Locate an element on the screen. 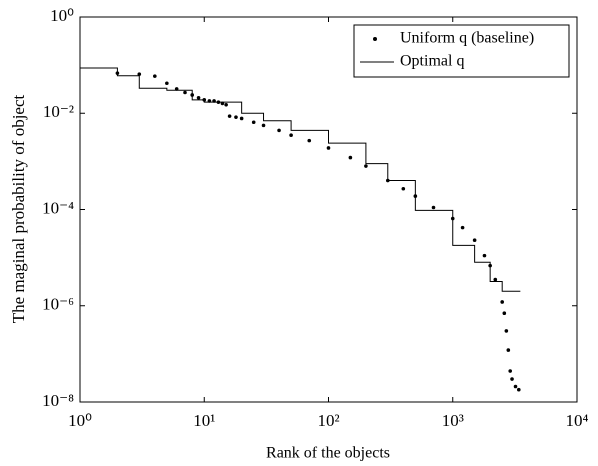 The width and height of the screenshot is (598, 466). y-tick-label: 10⁻⁴ is located at coordinates (58, 207).